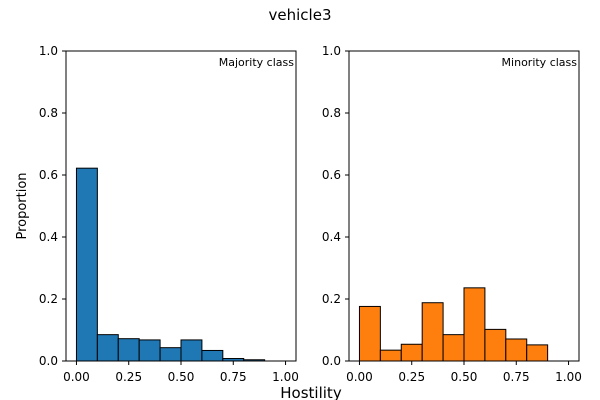 Image resolution: width=600 pixels, height=400 pixels. I want to click on class-annotation: Majority class, so click(256, 62).